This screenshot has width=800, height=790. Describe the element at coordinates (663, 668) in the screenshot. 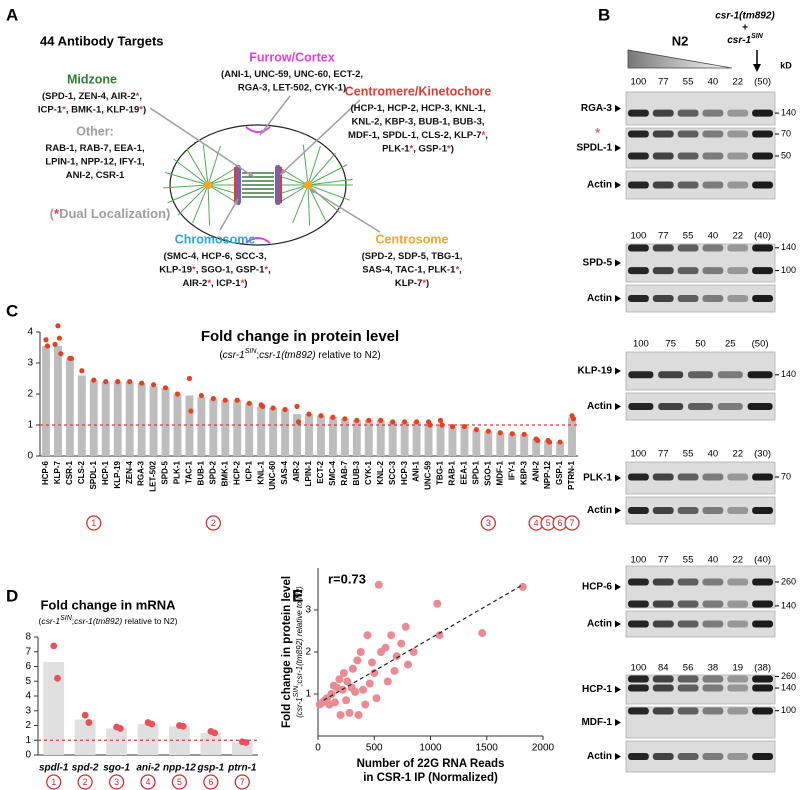

I see `lane-label: 84` at that location.